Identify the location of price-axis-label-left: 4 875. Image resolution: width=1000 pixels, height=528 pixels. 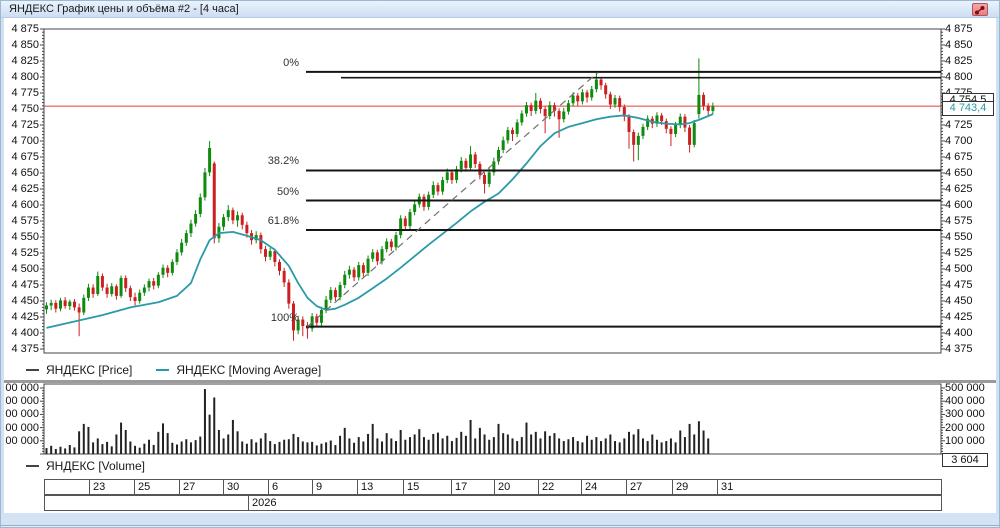
(25, 29).